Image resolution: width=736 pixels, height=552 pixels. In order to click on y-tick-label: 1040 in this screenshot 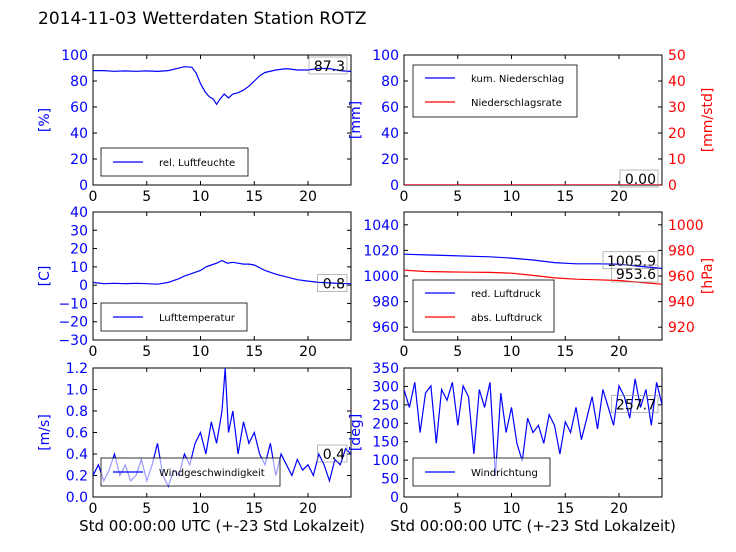, I will do `click(381, 226)`.